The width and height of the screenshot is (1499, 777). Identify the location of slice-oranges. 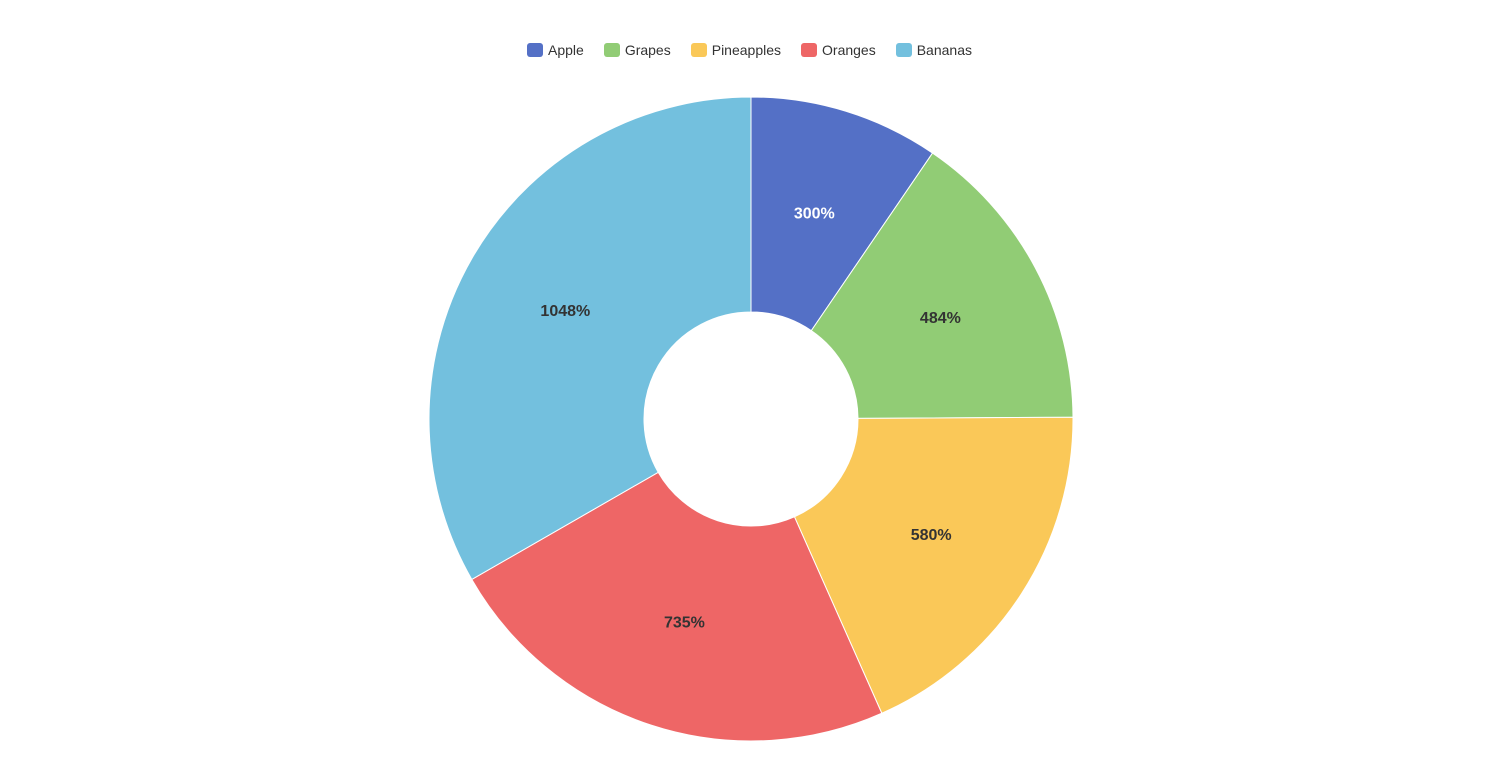
(677, 606).